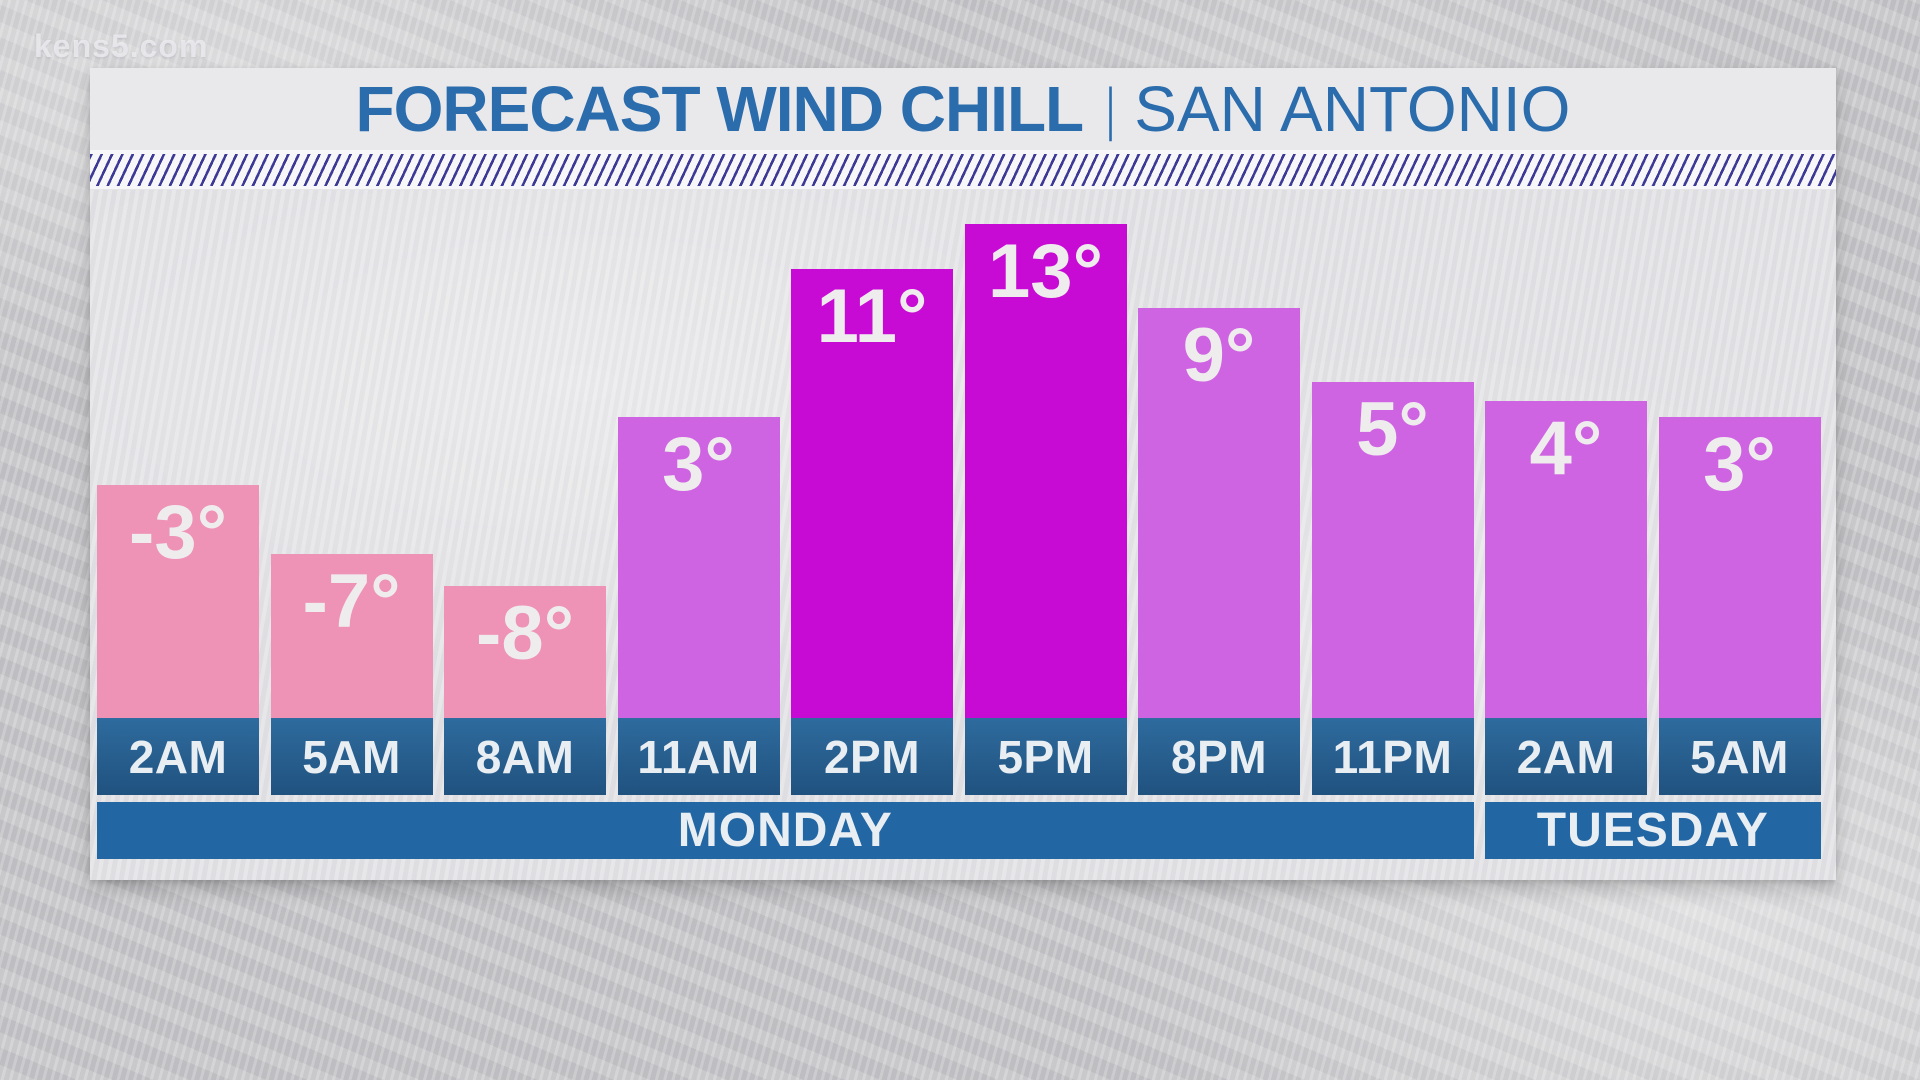 This screenshot has height=1080, width=1920. I want to click on bar-column: -7°, so click(351, 636).